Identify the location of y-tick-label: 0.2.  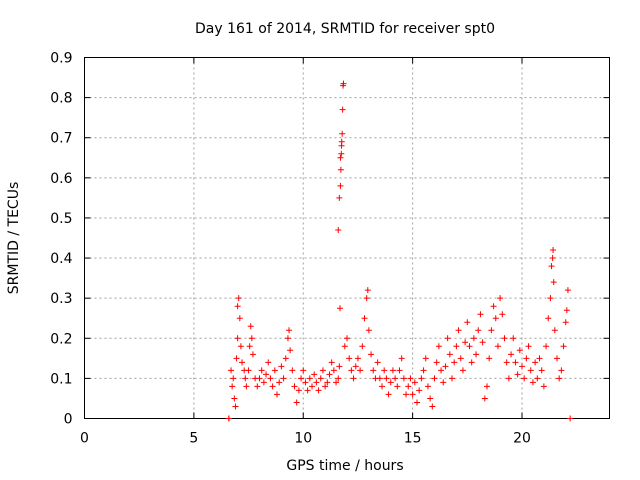
(61, 339).